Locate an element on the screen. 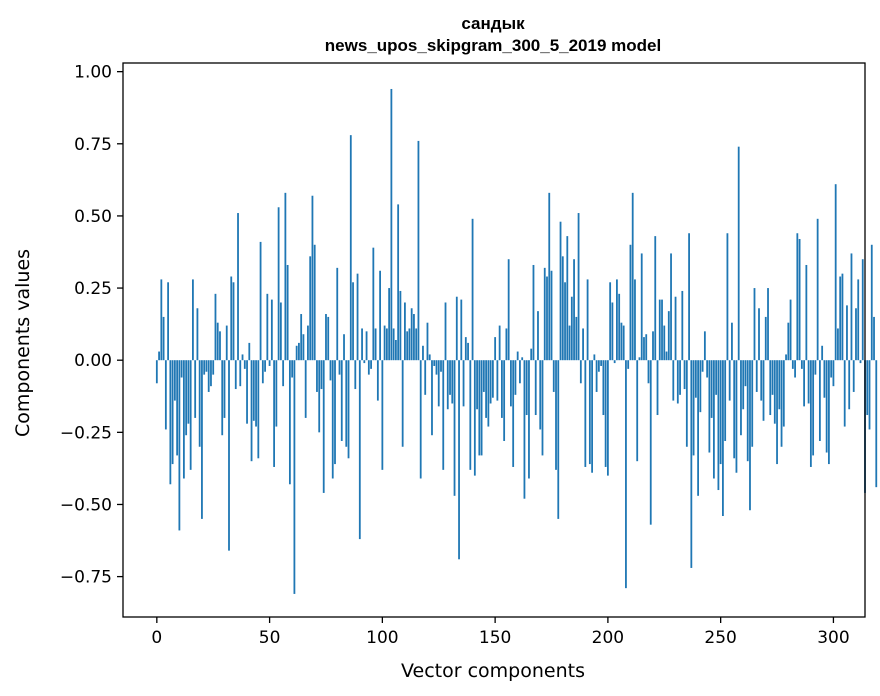  x-tick-label: 100 is located at coordinates (382, 638).